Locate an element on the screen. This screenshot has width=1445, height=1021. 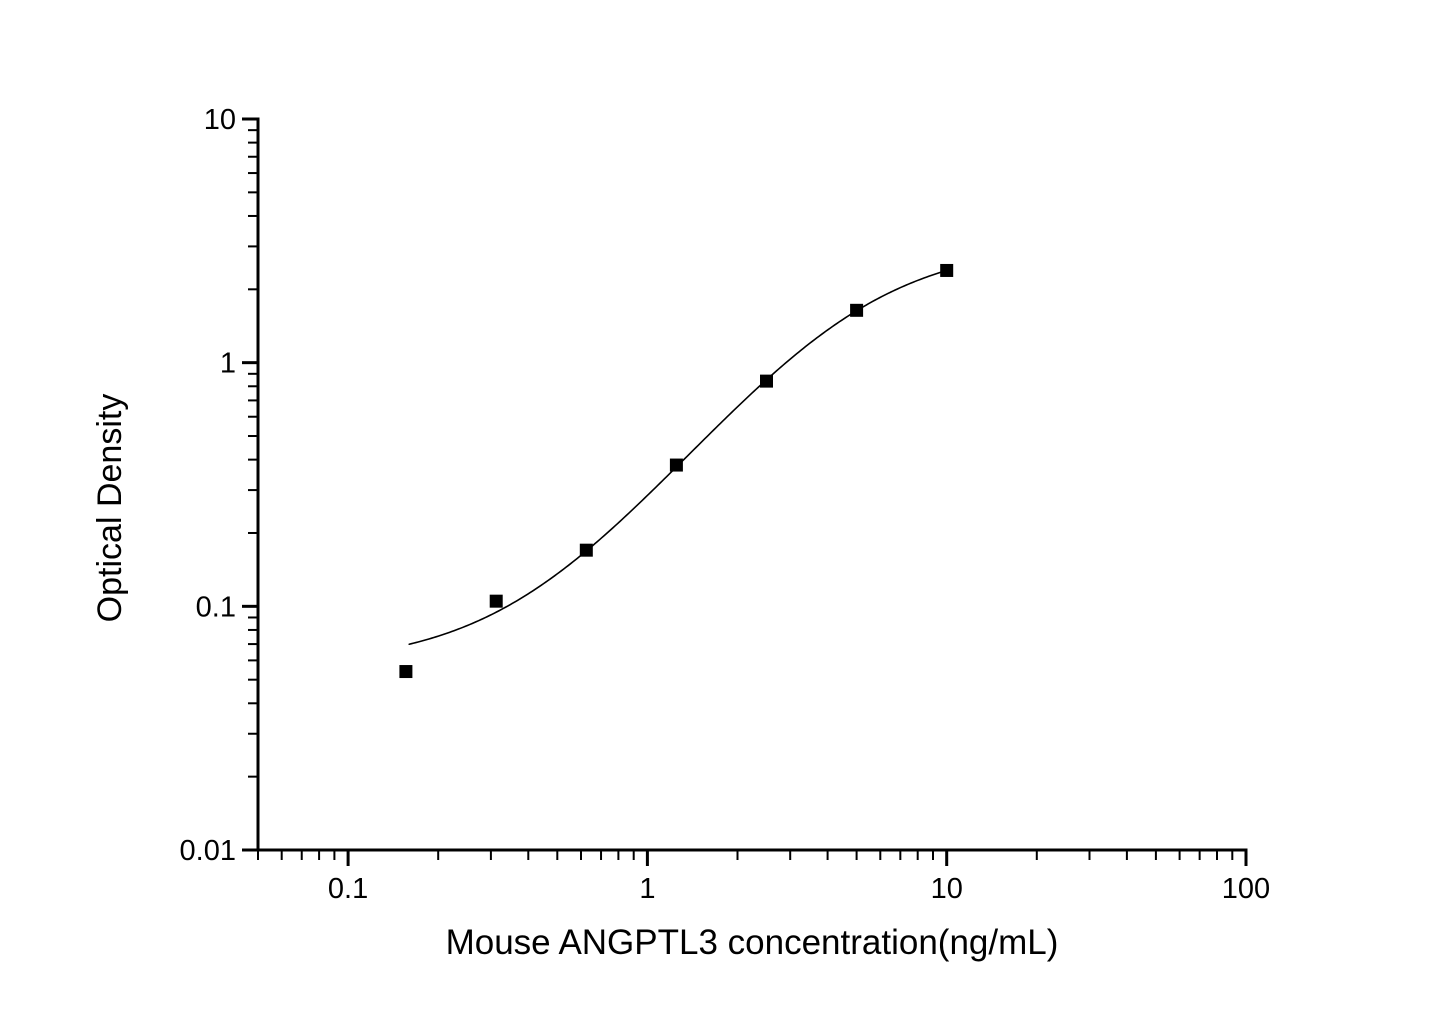
x-tick-label: 1 is located at coordinates (647, 889).